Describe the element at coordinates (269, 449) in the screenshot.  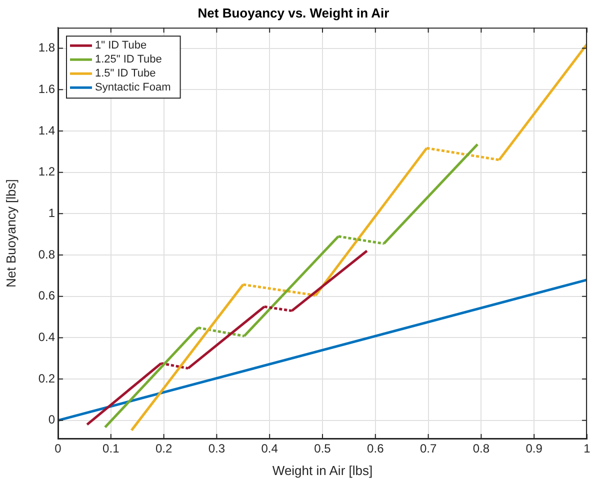
I see `x-tick-label: 0.4` at that location.